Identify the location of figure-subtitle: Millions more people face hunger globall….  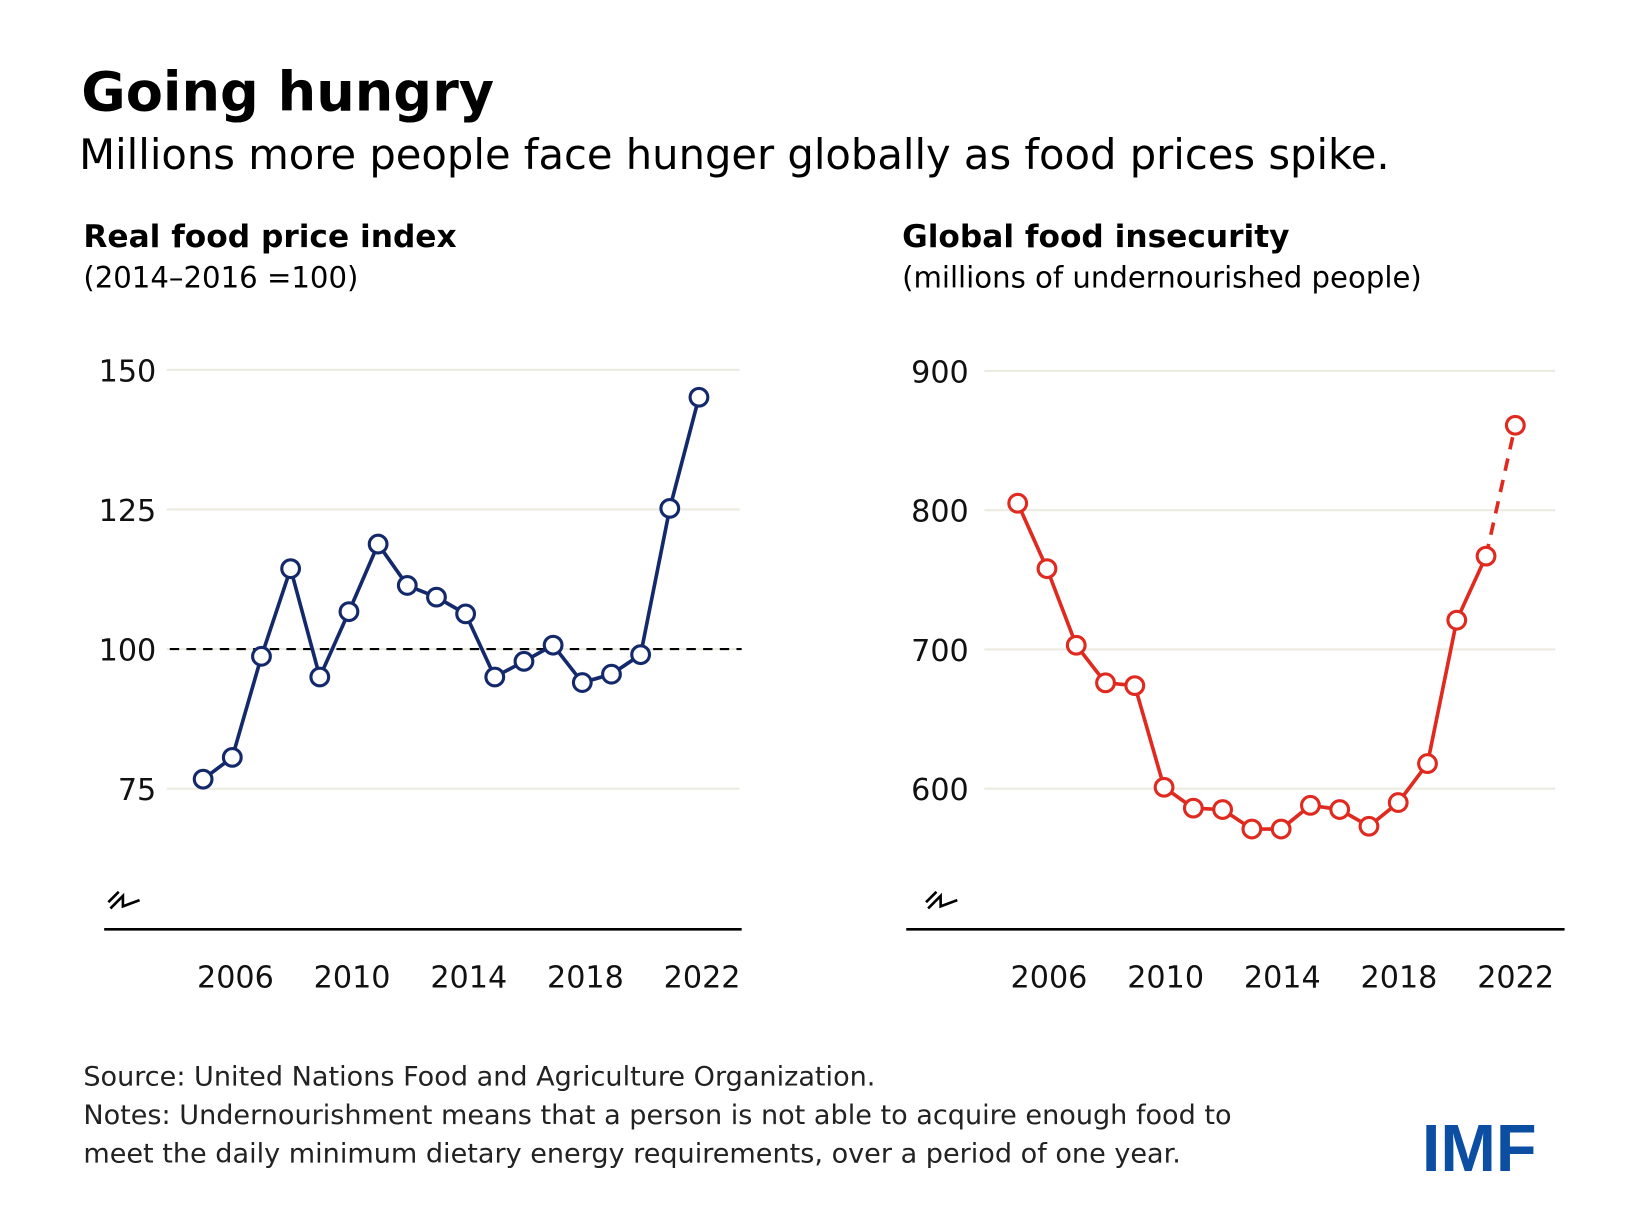
(734, 154).